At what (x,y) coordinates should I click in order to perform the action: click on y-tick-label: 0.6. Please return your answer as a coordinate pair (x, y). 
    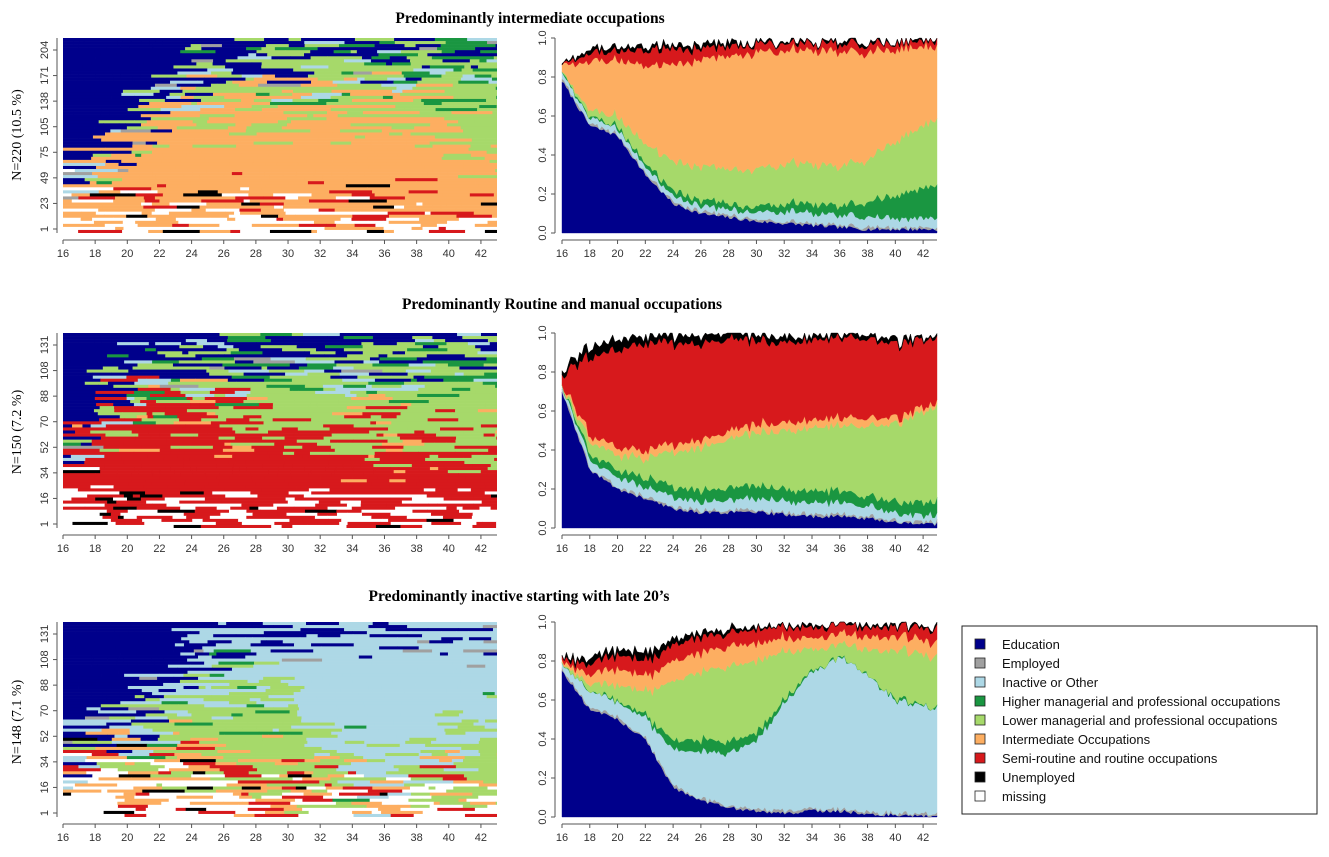
    Looking at the image, I should click on (543, 699).